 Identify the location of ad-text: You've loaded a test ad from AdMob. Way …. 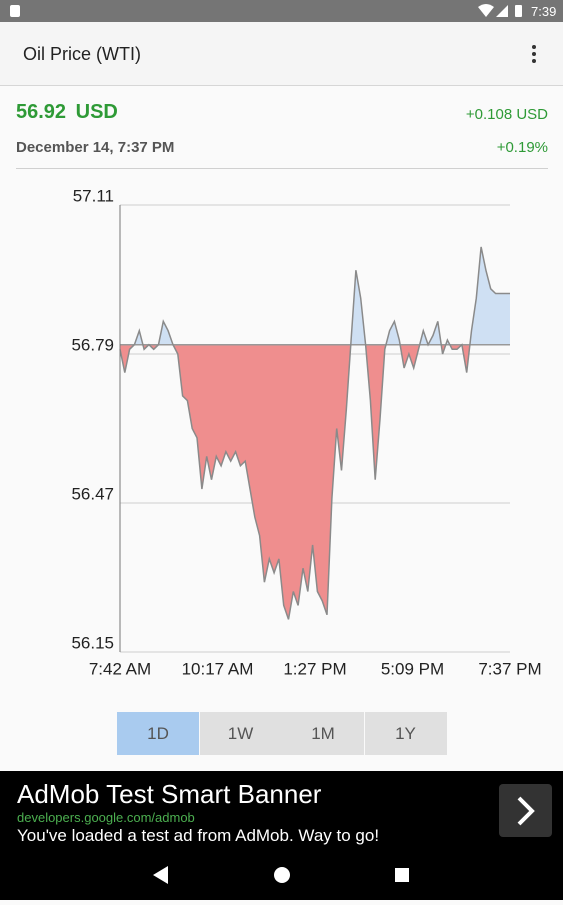
(198, 835).